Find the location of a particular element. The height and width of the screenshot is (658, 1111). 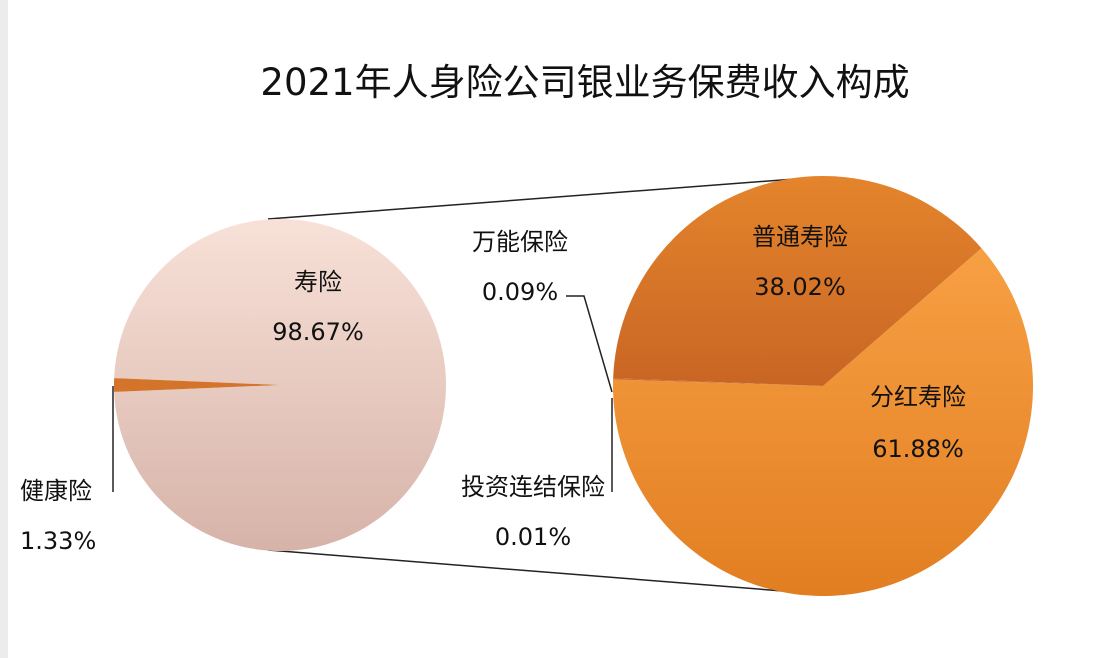

slice-value-universal: 0.09% is located at coordinates (520, 292).